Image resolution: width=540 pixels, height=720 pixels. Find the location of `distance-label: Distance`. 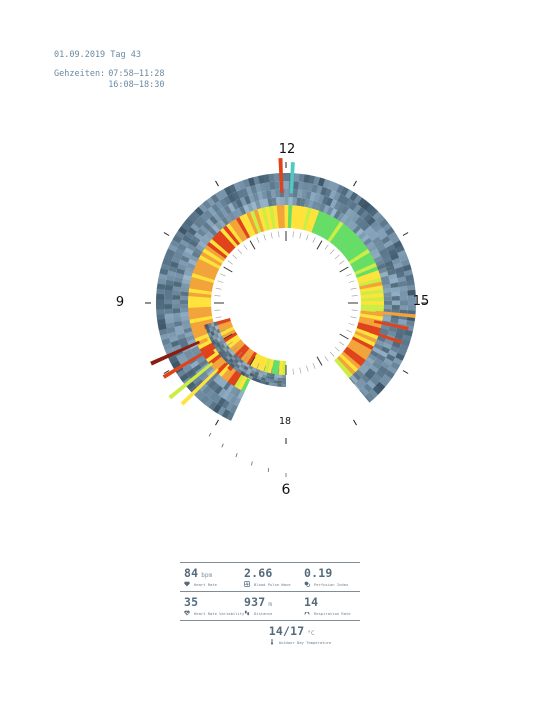

distance-label: Distance is located at coordinates (263, 613).